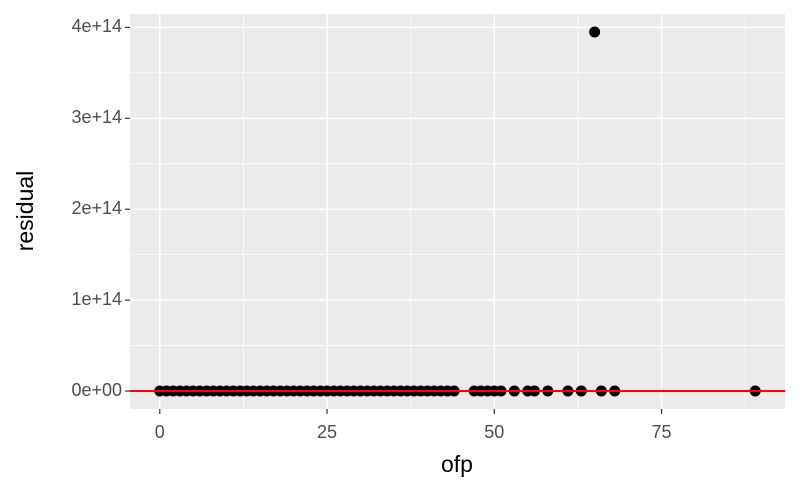 This screenshot has height=494, width=800. What do you see at coordinates (25, 211) in the screenshot?
I see `y-axis-title: residual` at bounding box center [25, 211].